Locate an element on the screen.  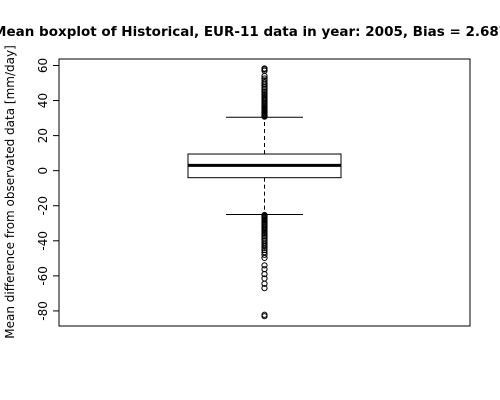
y-tick-label: 20 is located at coordinates (43, 135).